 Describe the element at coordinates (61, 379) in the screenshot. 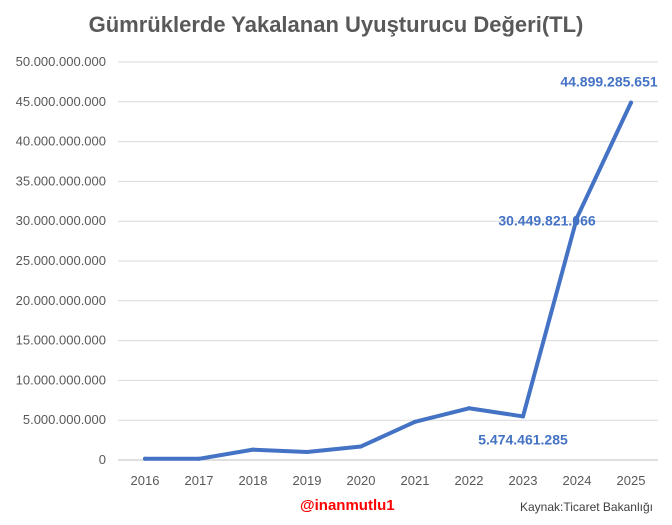

I see `y-tick-label: 10.000.000.000` at that location.